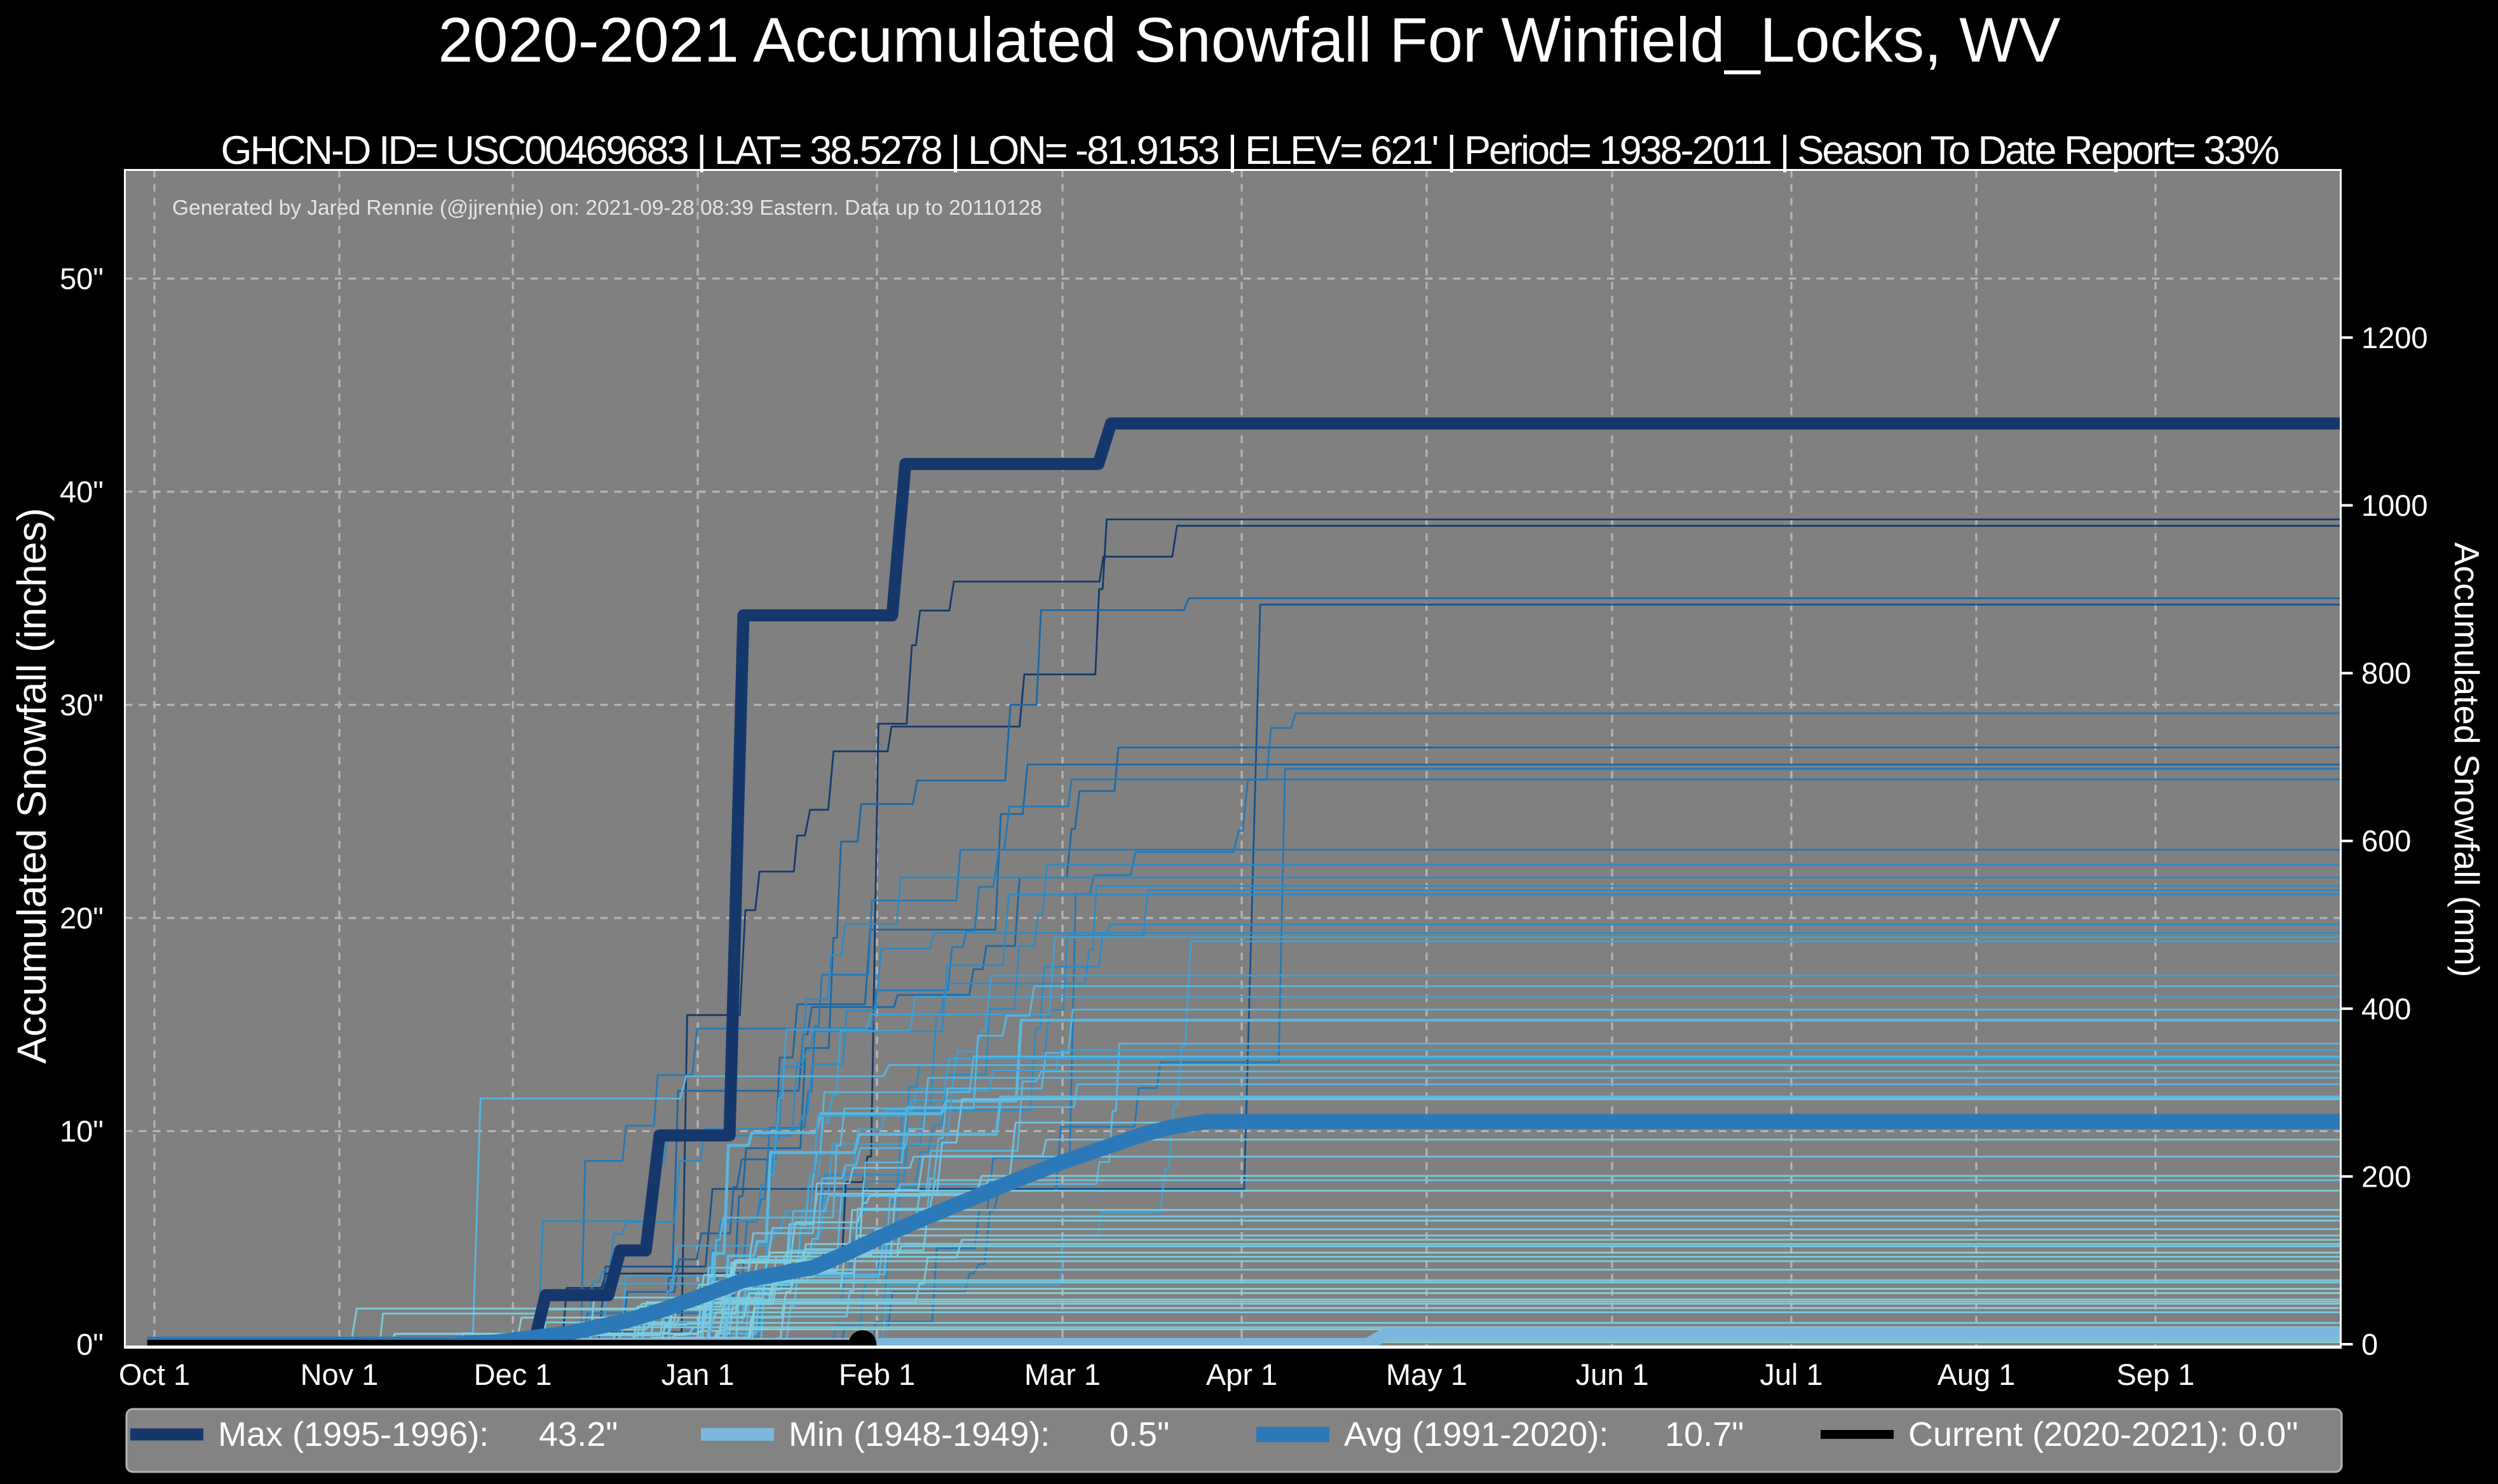 The width and height of the screenshot is (2498, 1484). Describe the element at coordinates (513, 1374) in the screenshot. I see `svg-text: Dec 1` at that location.